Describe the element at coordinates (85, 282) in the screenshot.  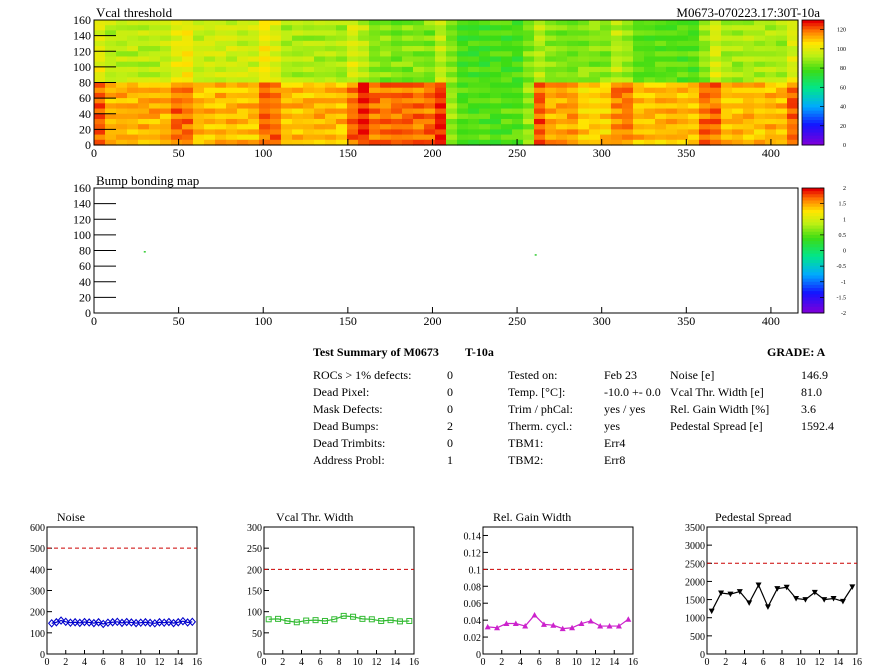
I see `y-tick-label: 40` at that location.